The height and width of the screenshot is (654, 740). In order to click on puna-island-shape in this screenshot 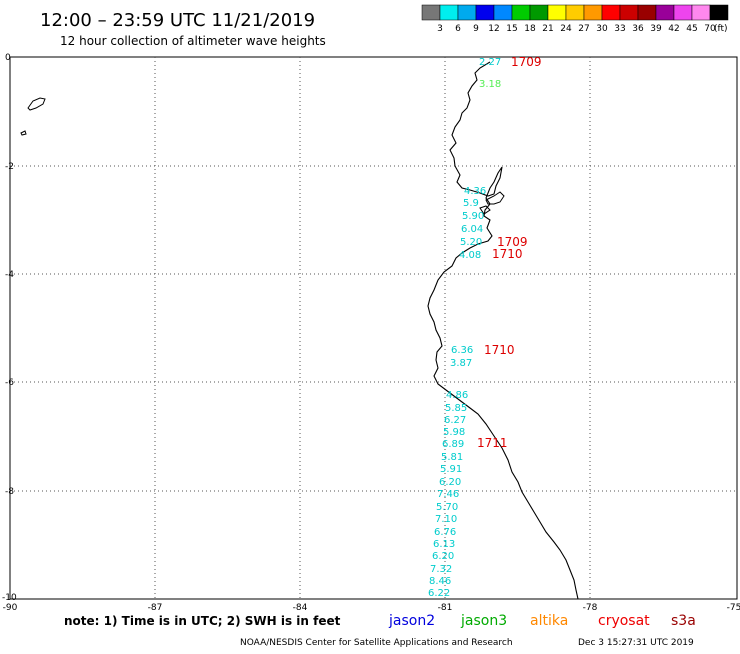, I will do `click(495, 198)`.